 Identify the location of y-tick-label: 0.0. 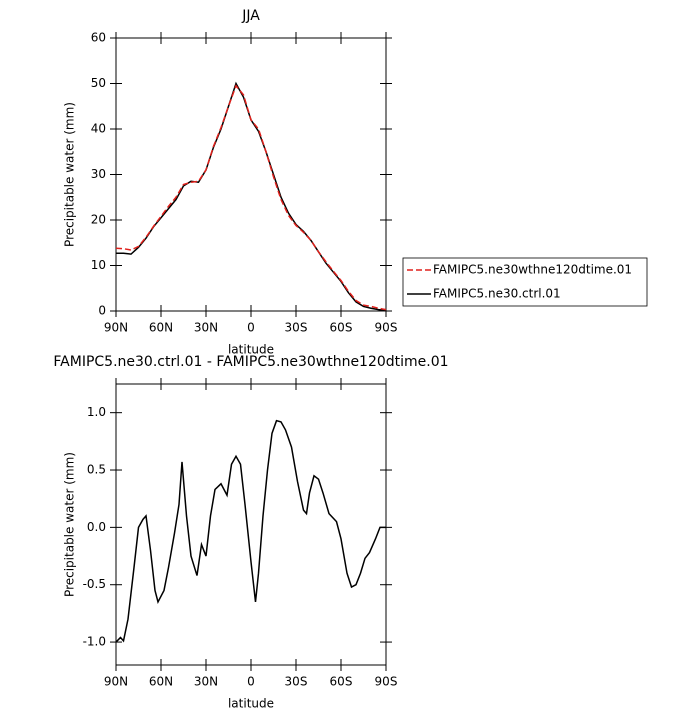
(96, 527).